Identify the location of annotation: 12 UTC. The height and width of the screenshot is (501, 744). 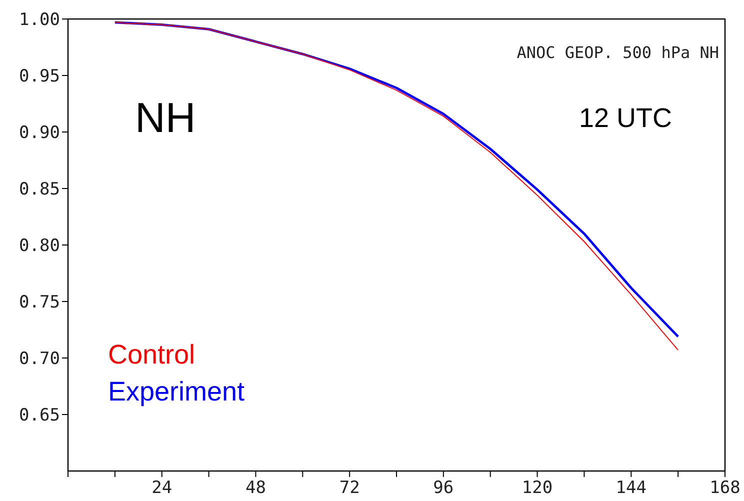
(625, 118).